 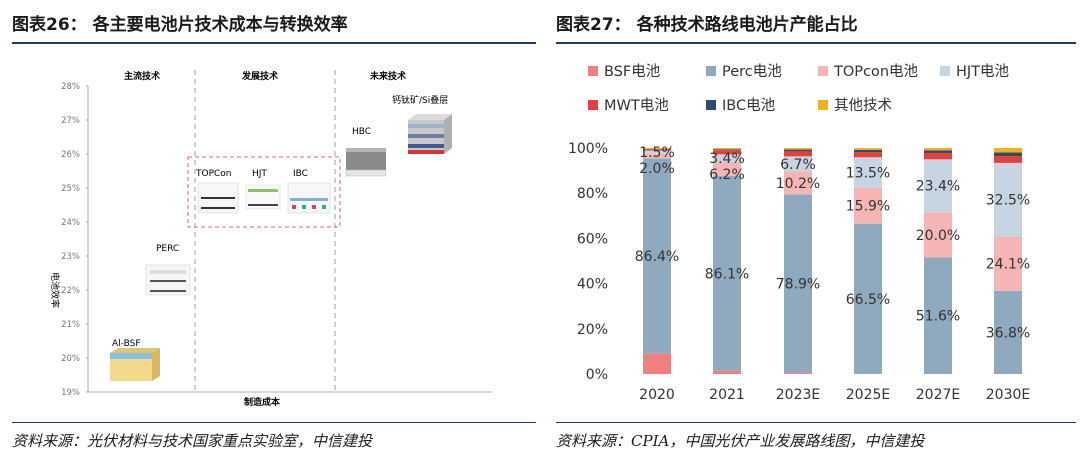 I want to click on y-tick-label: 100%, so click(x=588, y=149).